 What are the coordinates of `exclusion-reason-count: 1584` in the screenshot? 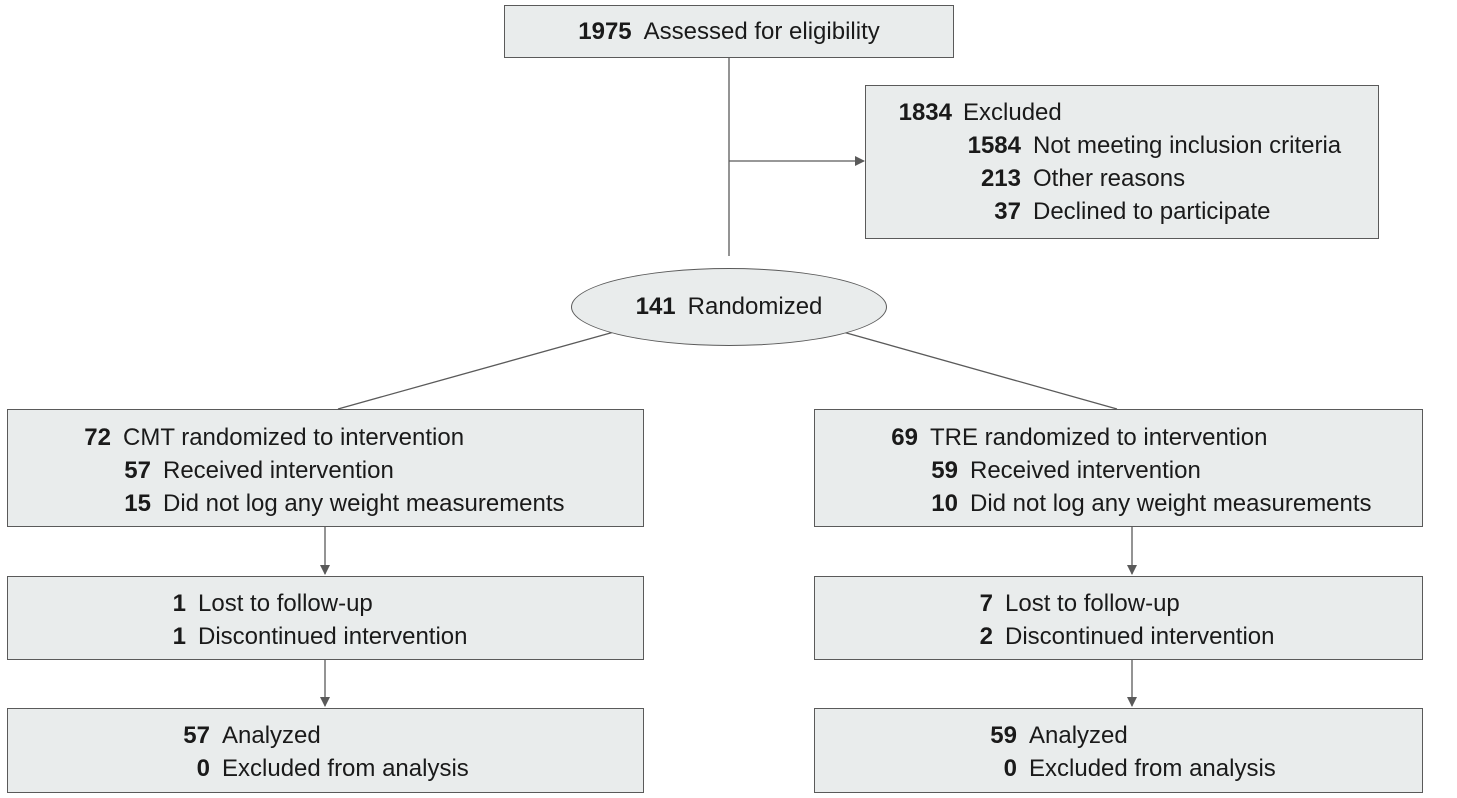 It's located at (994, 145).